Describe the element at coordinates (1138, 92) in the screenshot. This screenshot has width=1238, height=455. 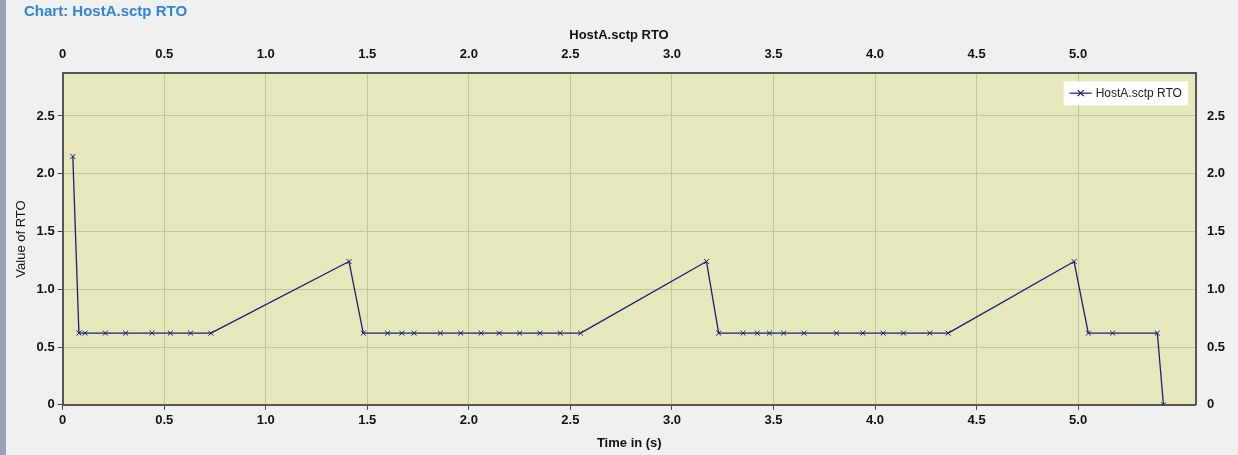
I see `legend-label: HostA.sctp RTO` at that location.